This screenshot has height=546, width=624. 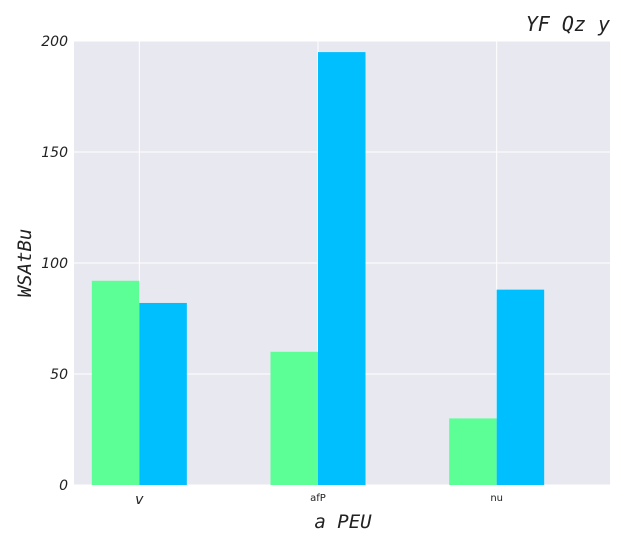 I want to click on y-tick-label: 50, so click(x=59, y=375).